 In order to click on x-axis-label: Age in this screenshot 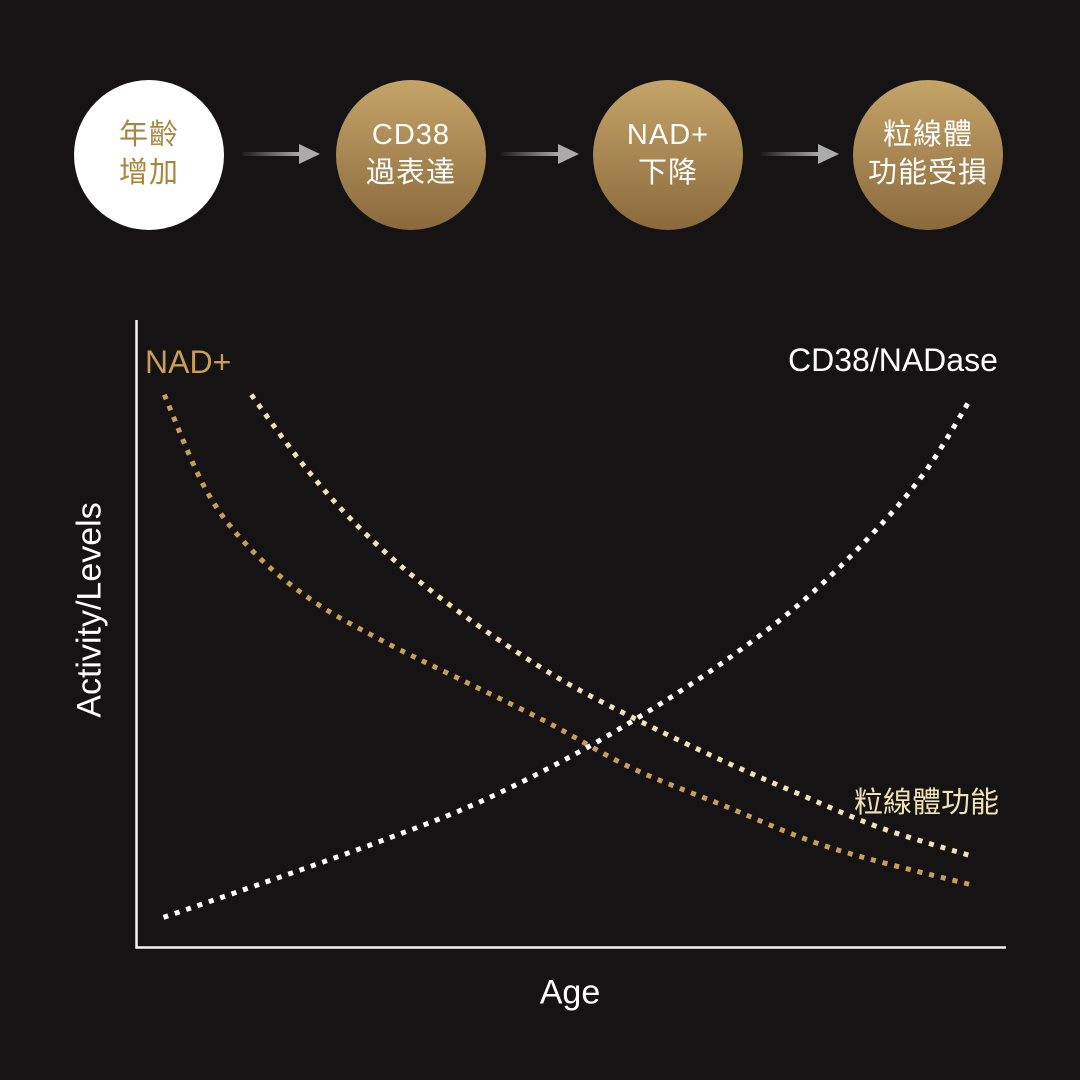, I will do `click(570, 992)`.